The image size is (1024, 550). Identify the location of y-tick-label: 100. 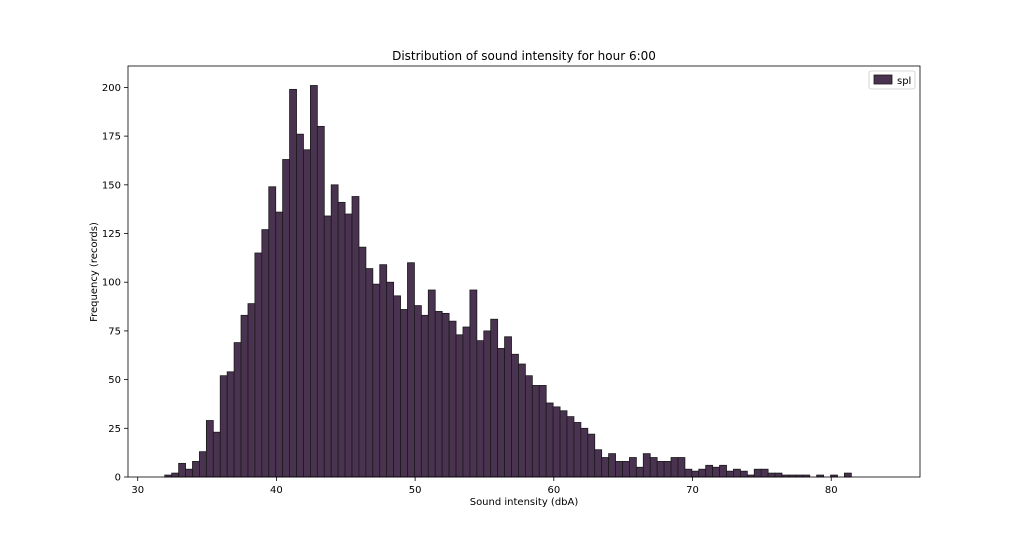
(111, 283).